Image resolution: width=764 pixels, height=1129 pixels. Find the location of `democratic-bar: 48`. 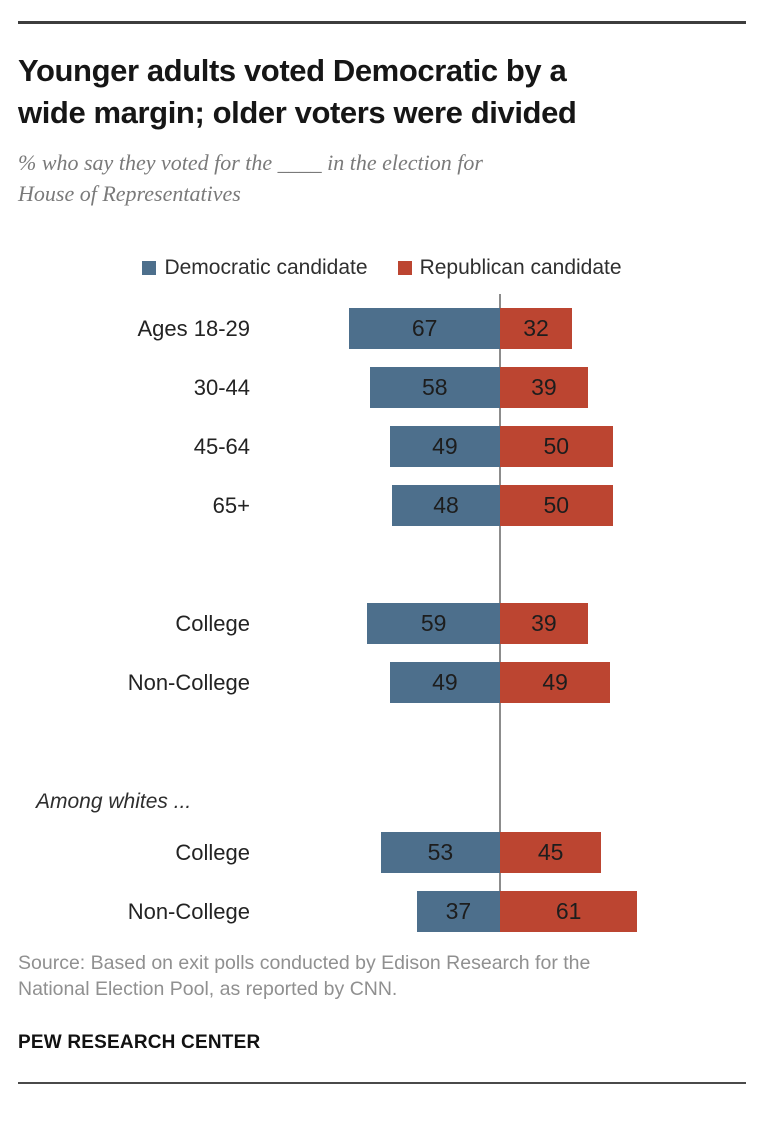

democratic-bar: 48 is located at coordinates (446, 505).